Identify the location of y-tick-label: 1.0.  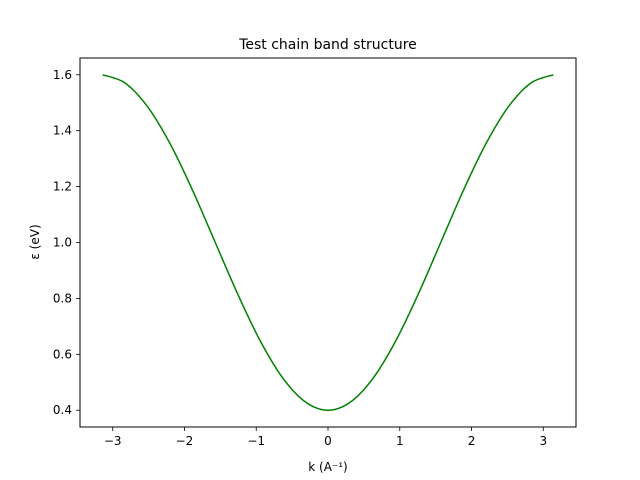
(62, 243).